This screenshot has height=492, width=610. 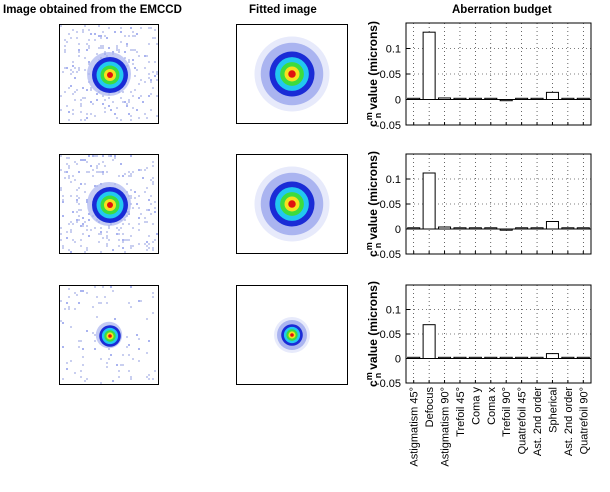 What do you see at coordinates (553, 410) in the screenshot?
I see `x-tick-label: Spherical` at bounding box center [553, 410].